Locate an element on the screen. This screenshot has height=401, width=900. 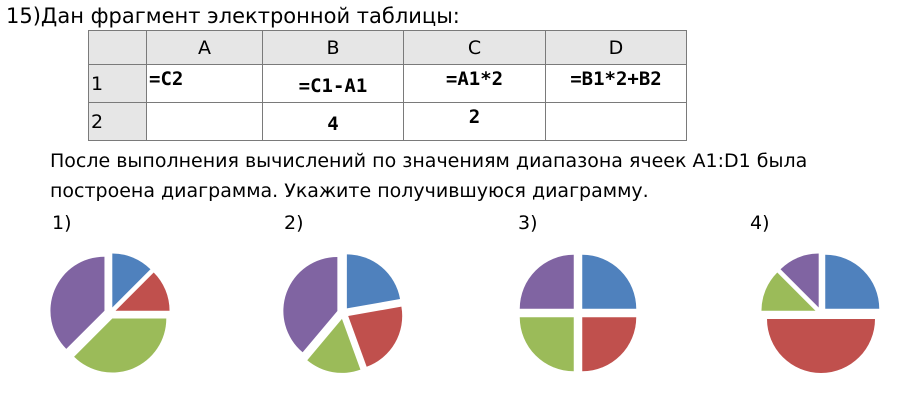
option-label-3: 3) is located at coordinates (528, 223).